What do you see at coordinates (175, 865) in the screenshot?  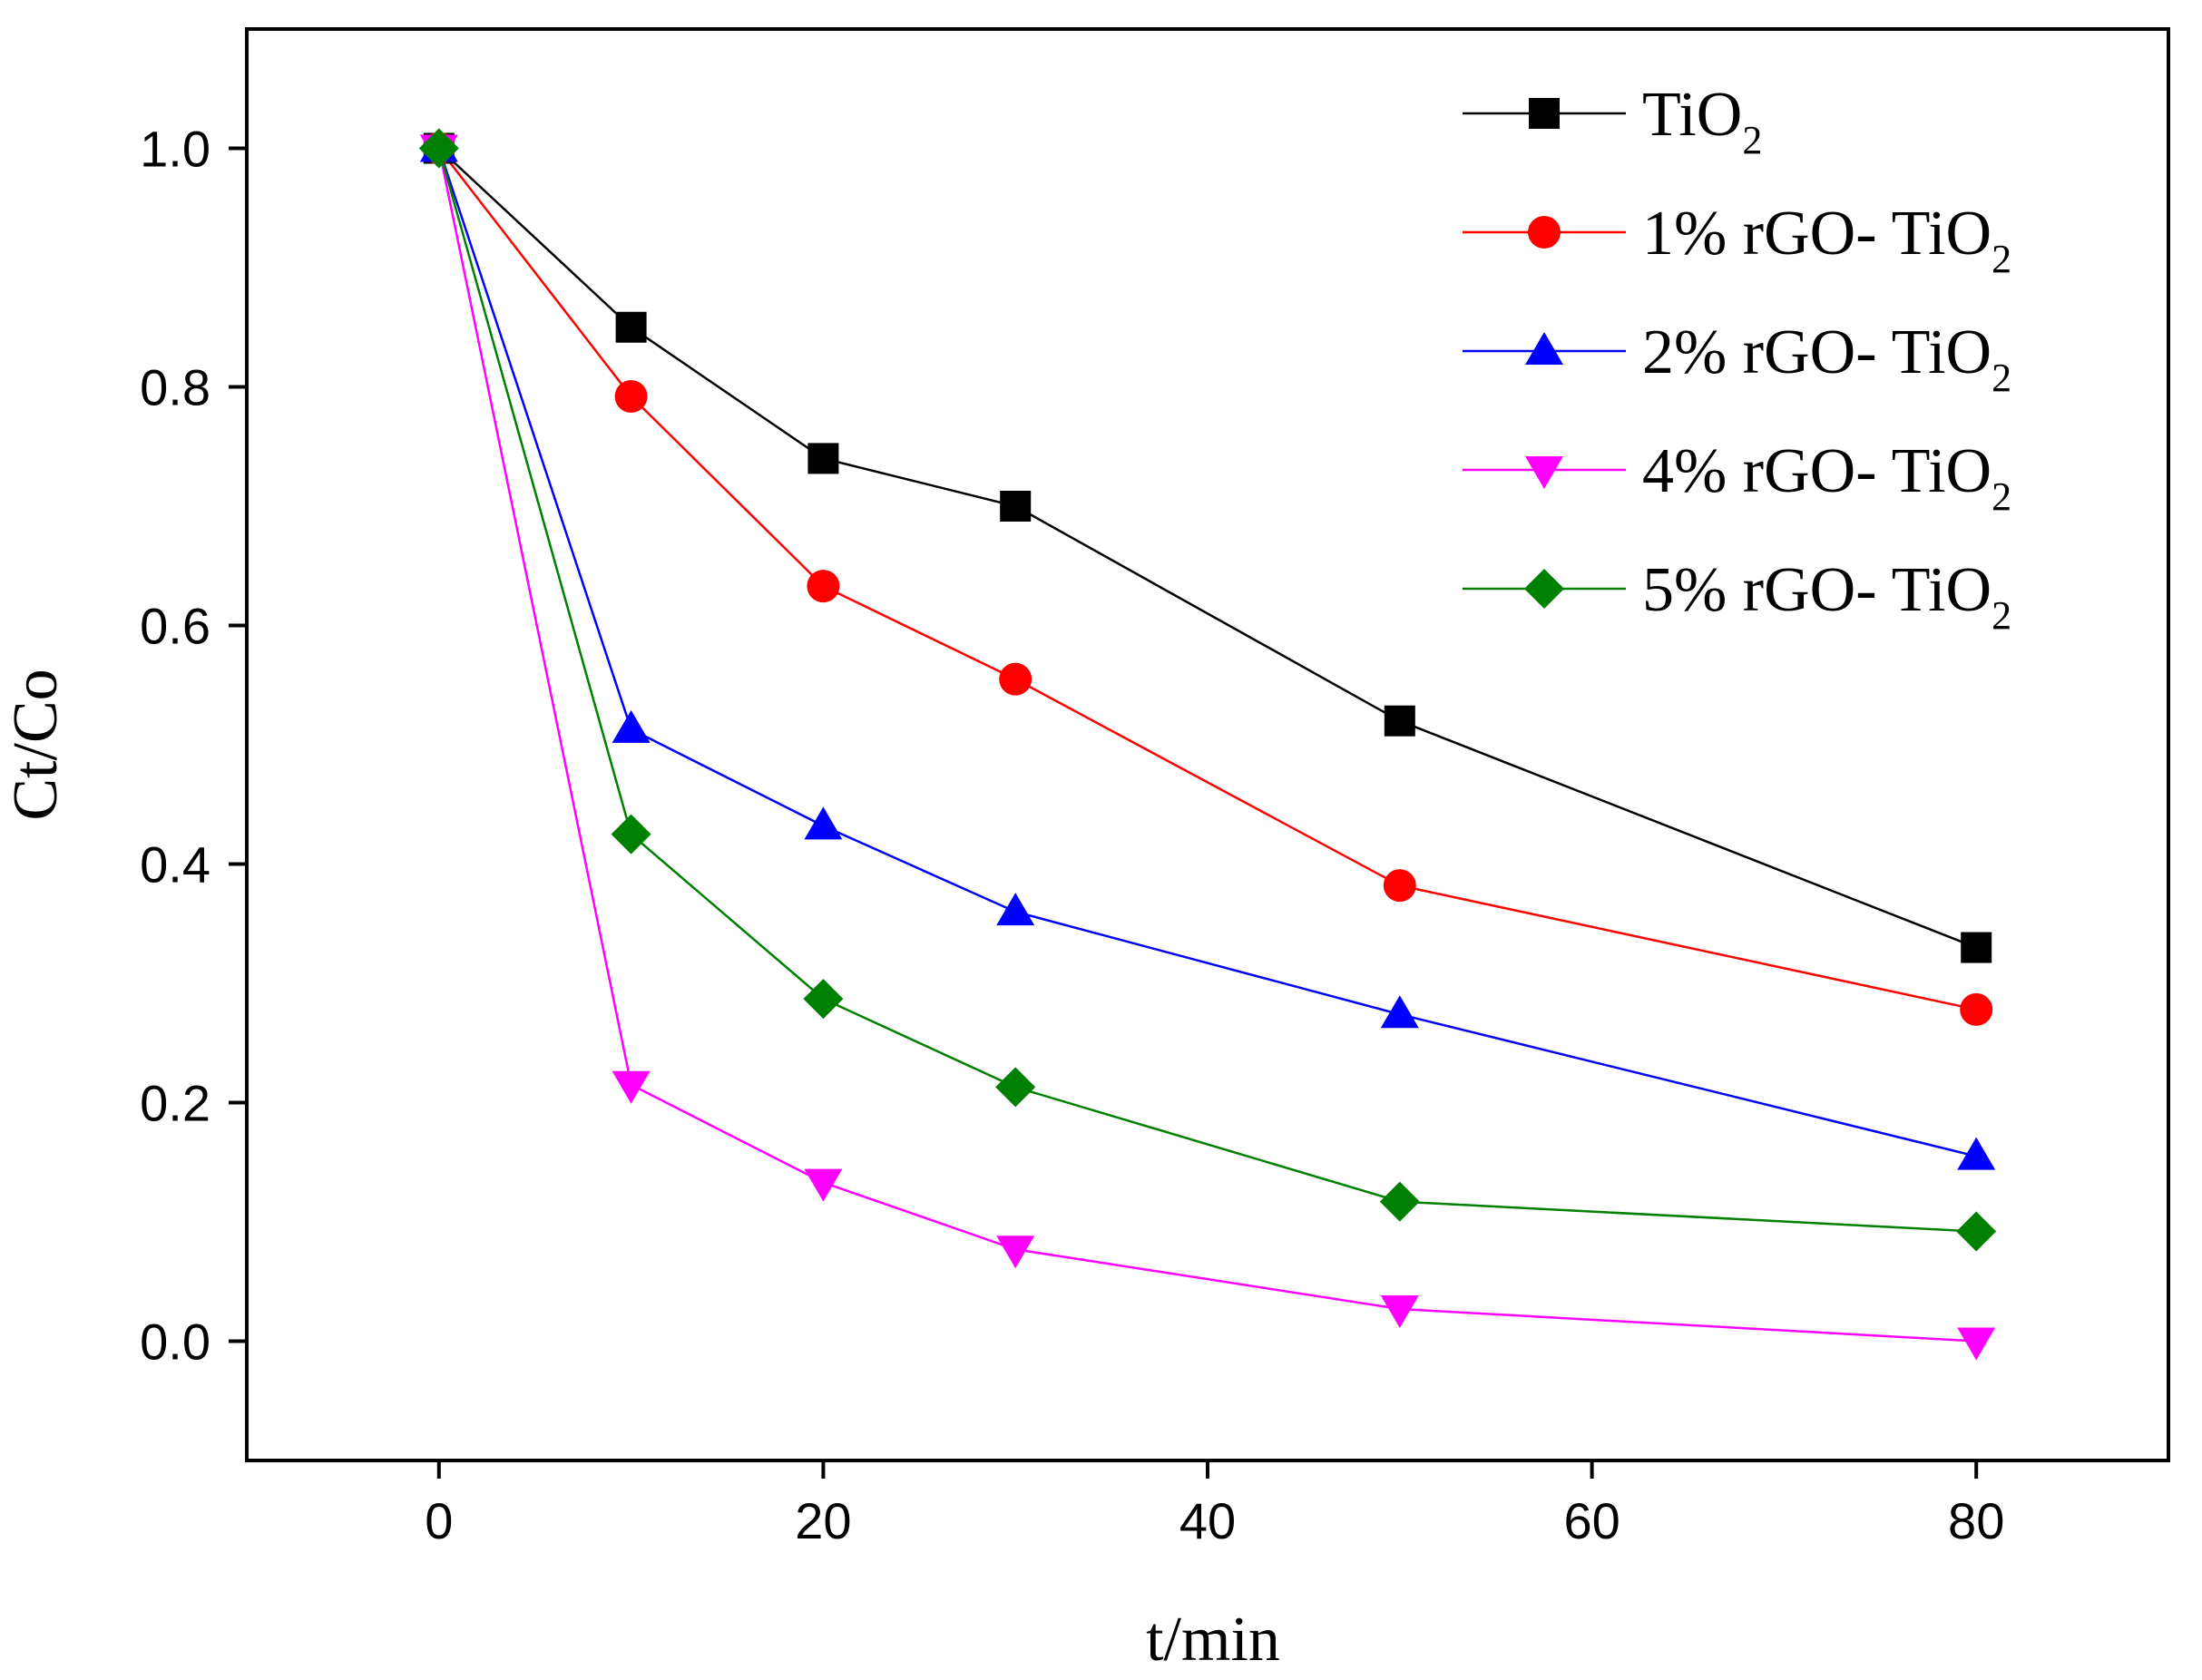 I see `y-tick-label: 0.4` at bounding box center [175, 865].